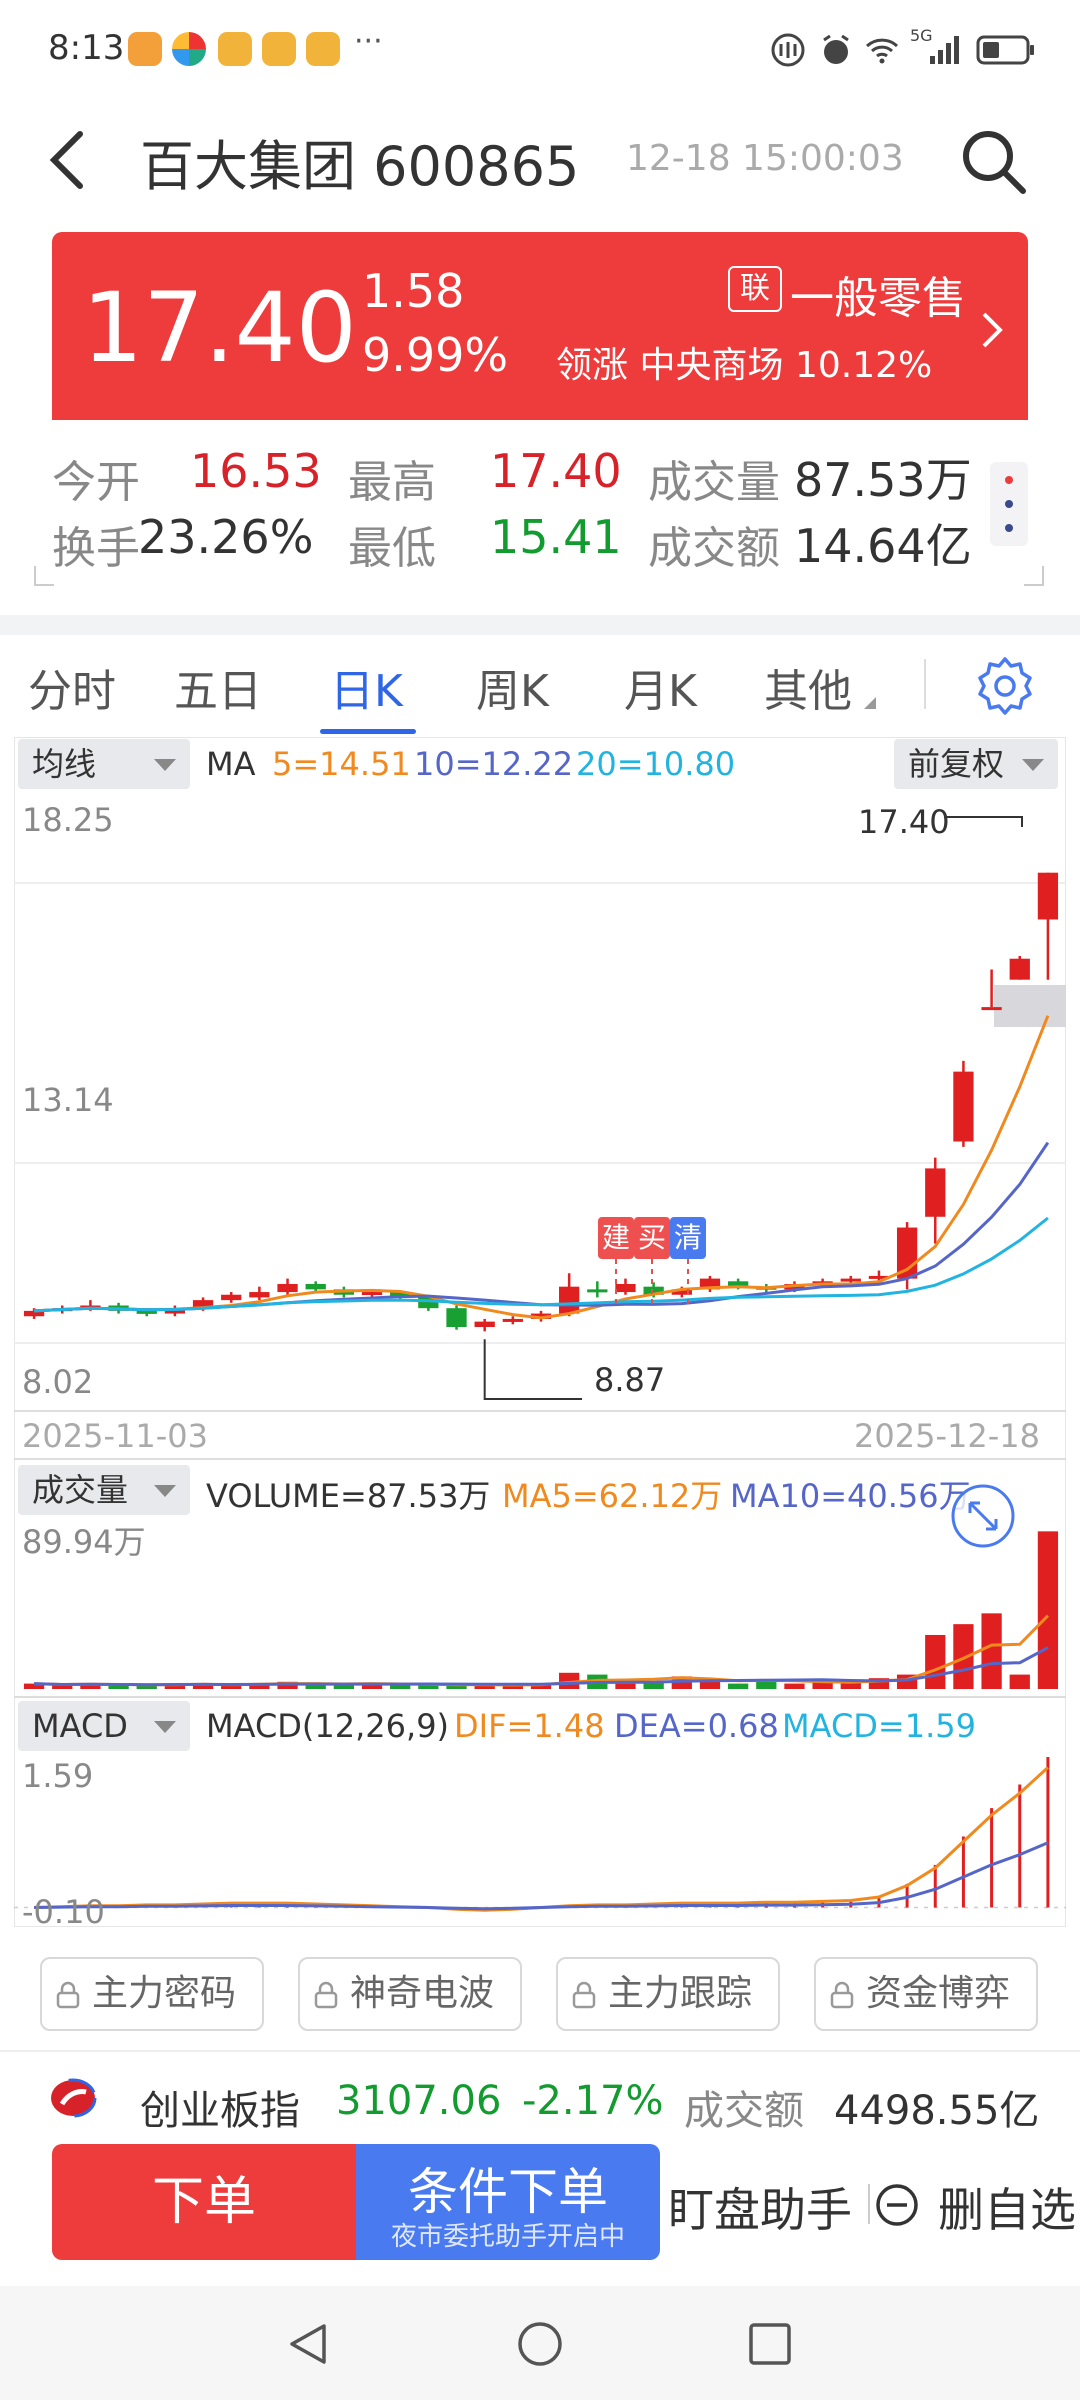  I want to click on macd-dea-line, so click(541, 1876).